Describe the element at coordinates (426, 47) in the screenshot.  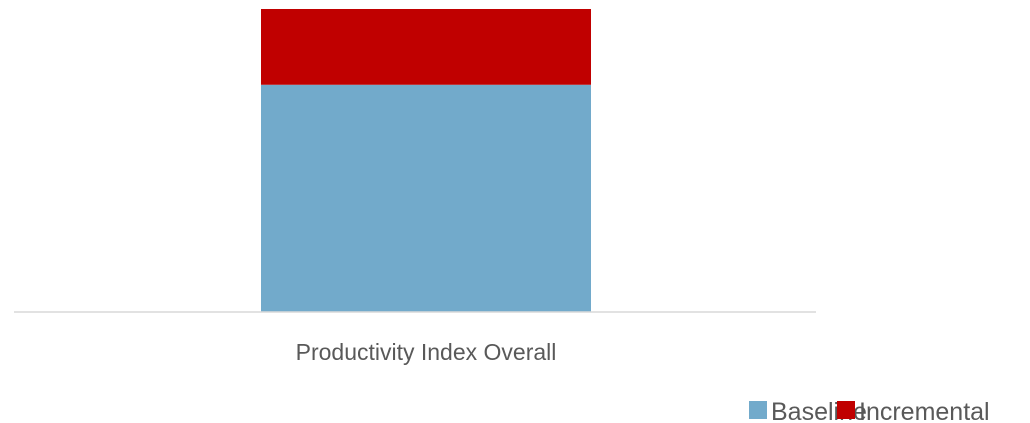
I see `bar-incremental` at that location.